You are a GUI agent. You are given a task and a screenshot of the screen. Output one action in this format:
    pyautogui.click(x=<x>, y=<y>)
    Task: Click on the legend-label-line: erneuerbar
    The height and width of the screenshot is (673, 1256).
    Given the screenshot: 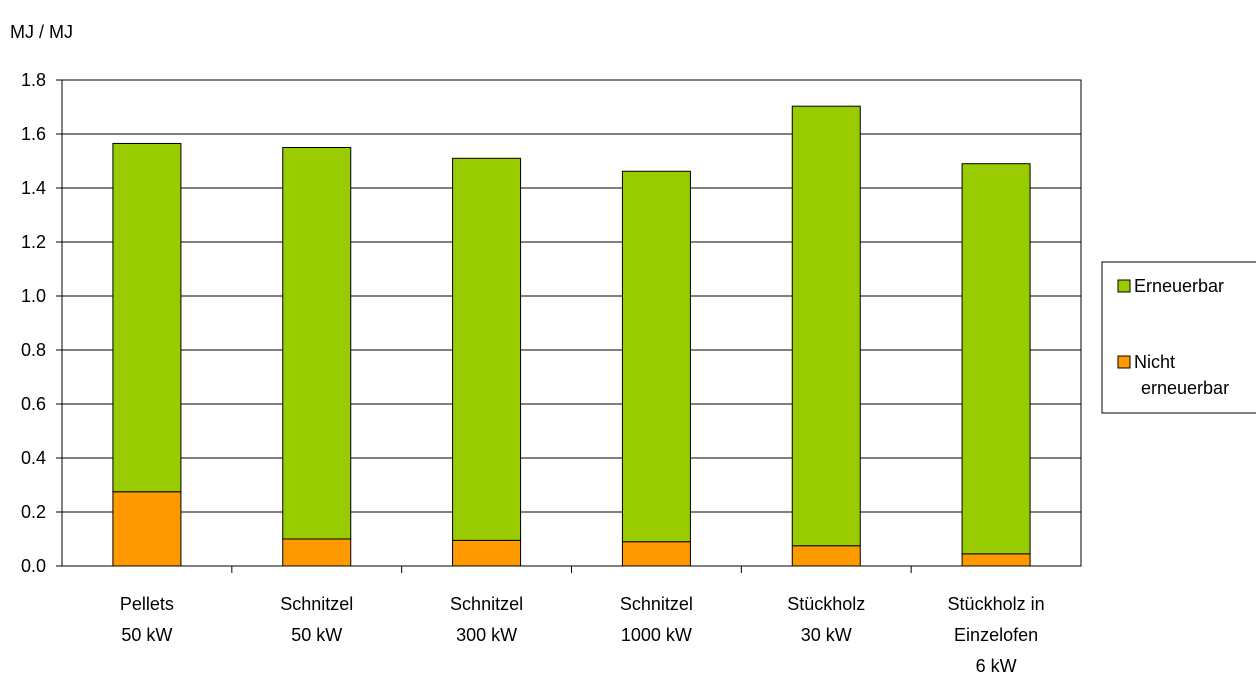 What is the action you would take?
    pyautogui.click(x=1185, y=388)
    